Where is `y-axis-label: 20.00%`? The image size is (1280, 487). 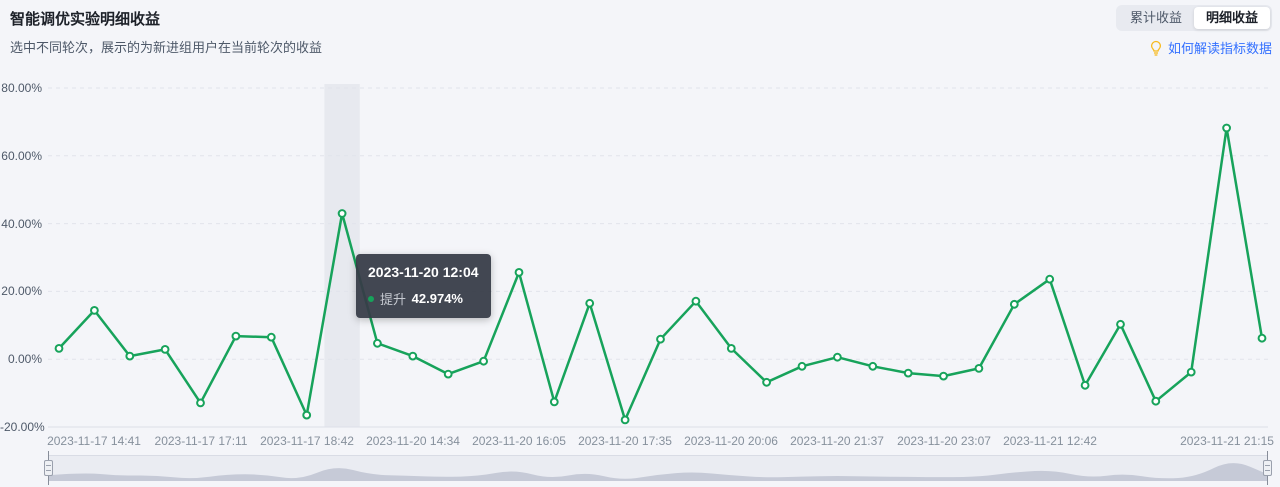 y-axis-label: 20.00% is located at coordinates (21, 291).